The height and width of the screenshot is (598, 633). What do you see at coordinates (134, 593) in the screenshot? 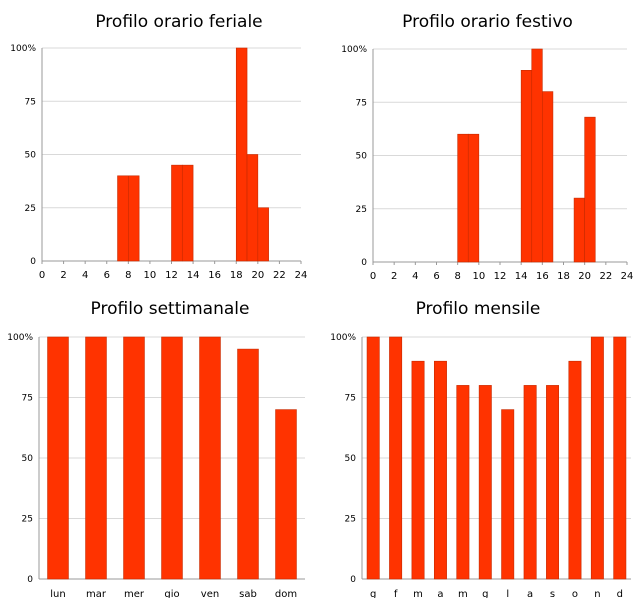
I see `x-tick-label: mer` at bounding box center [134, 593].